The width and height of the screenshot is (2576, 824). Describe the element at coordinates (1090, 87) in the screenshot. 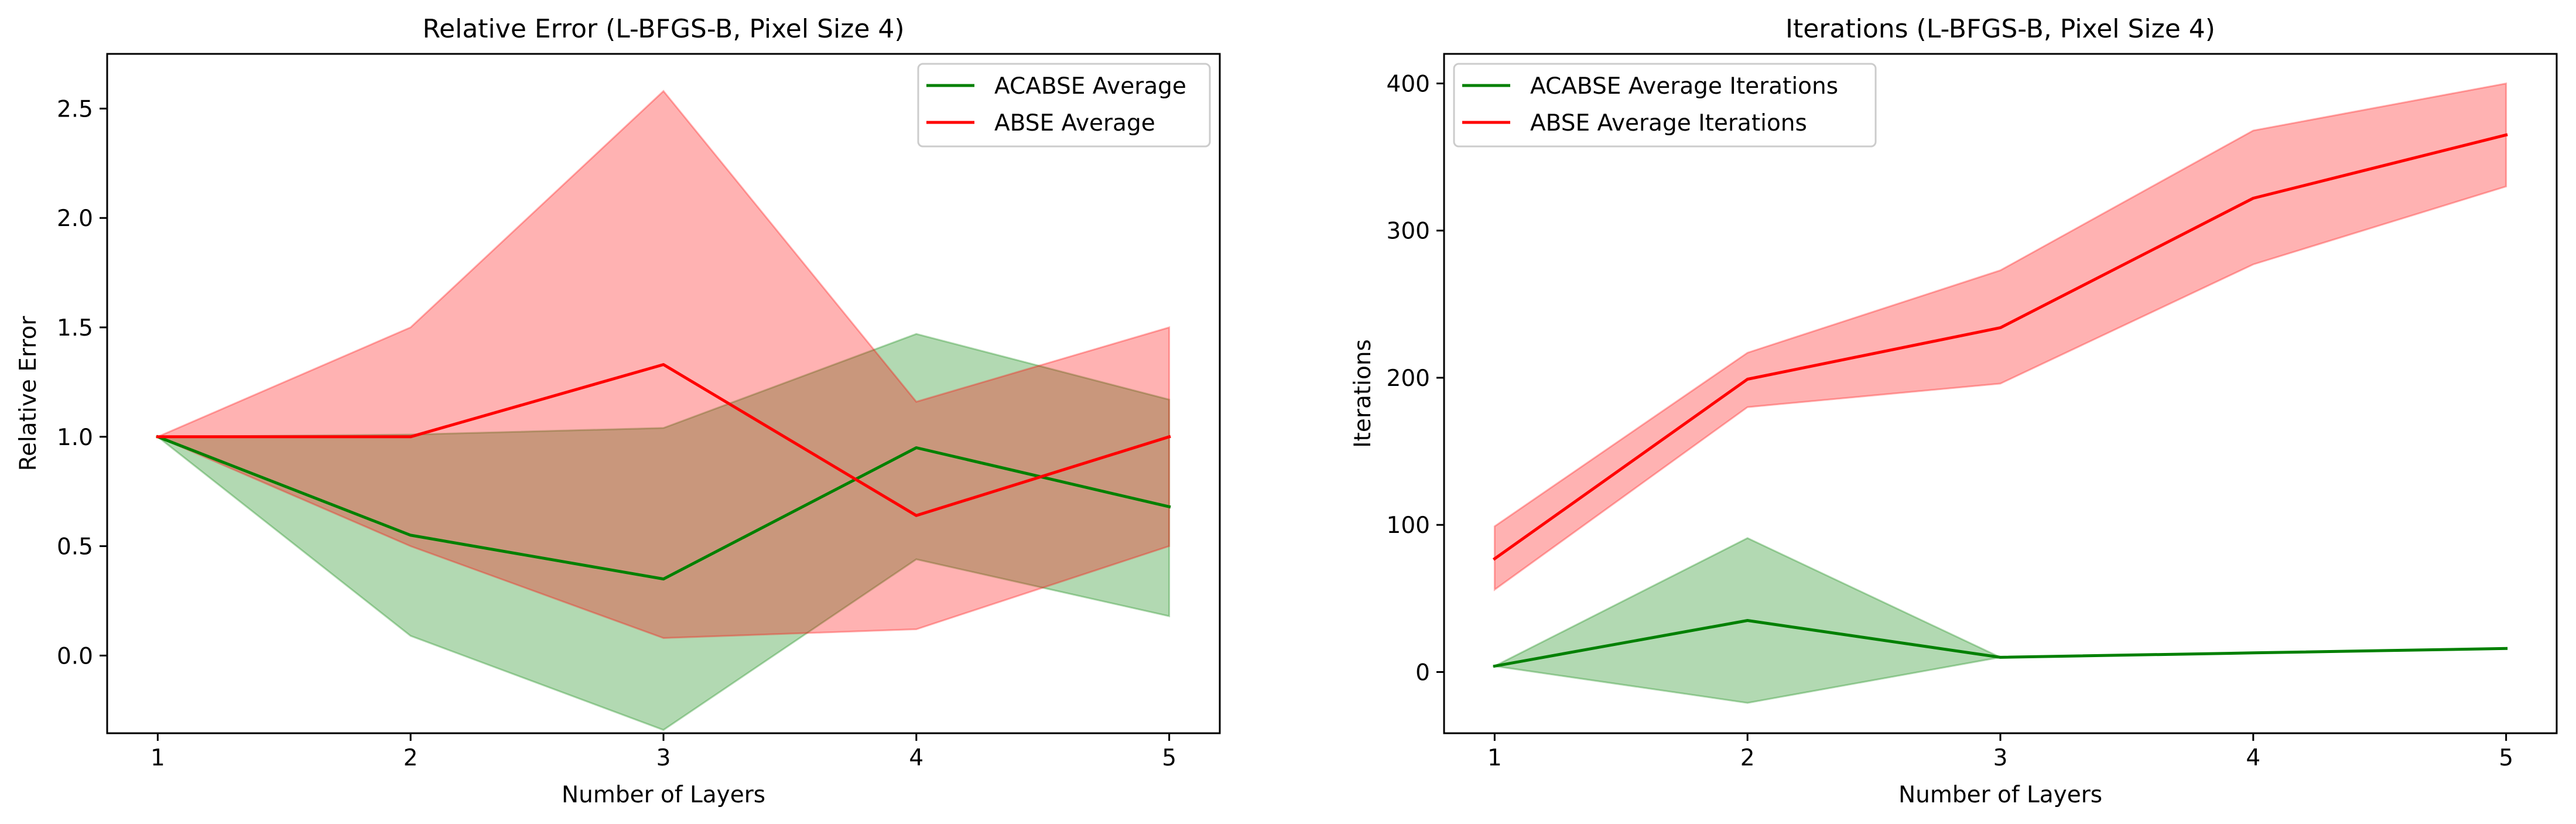

I see `legend-label-acabse: ACABSE Average` at that location.